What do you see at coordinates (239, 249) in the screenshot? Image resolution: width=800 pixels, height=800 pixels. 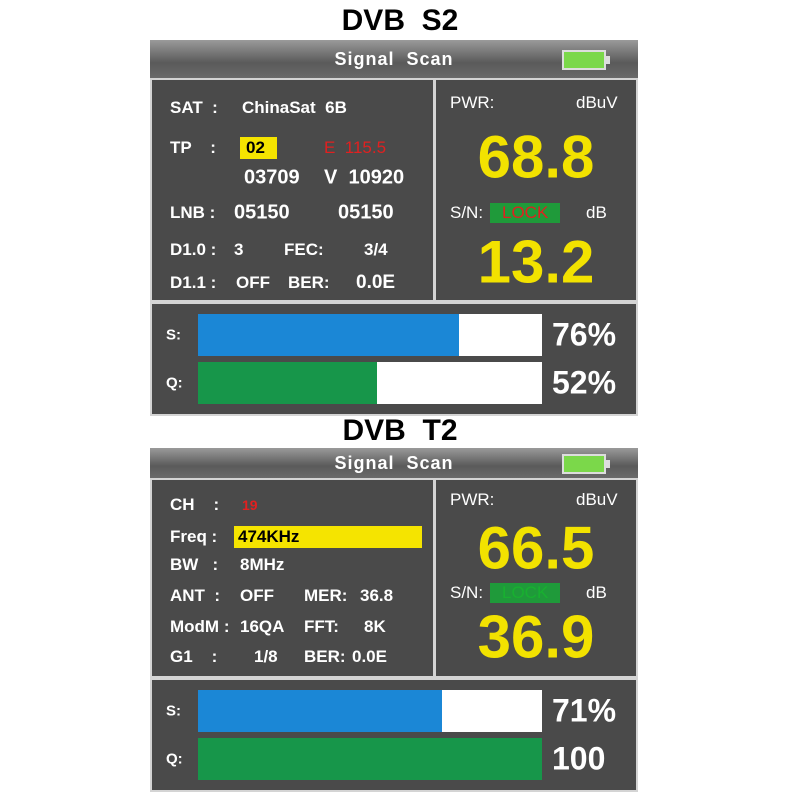 I see `value: 3` at bounding box center [239, 249].